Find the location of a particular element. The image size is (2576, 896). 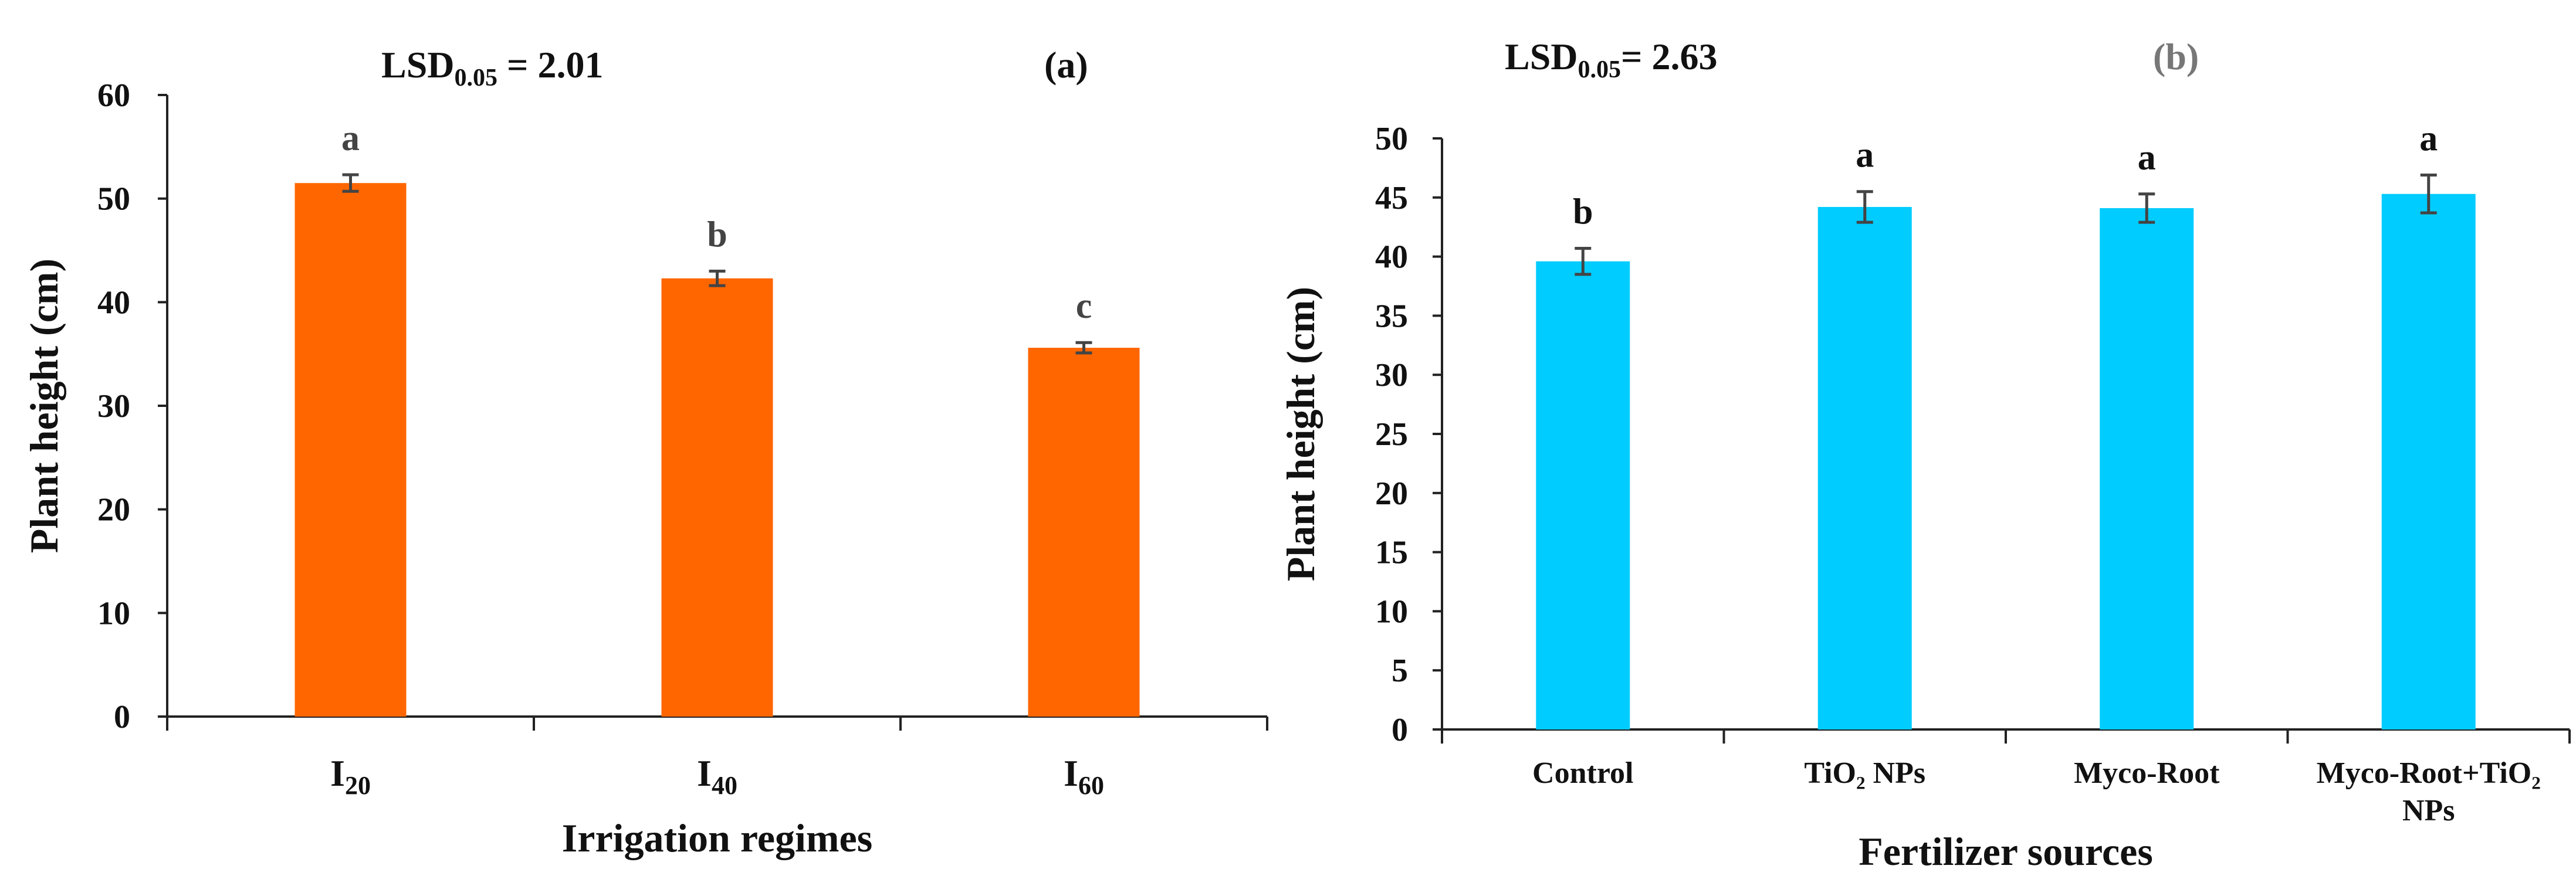

x-tick-label-subscript: 20 is located at coordinates (358, 785).